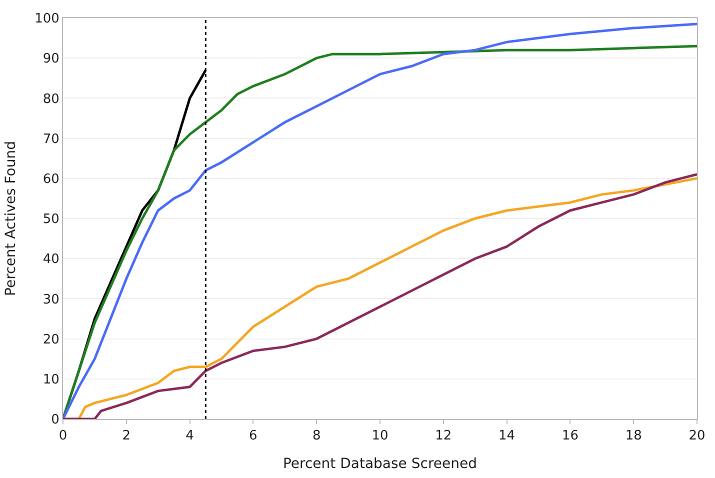 The height and width of the screenshot is (478, 715). Describe the element at coordinates (51, 380) in the screenshot. I see `y-tick-label: 10` at that location.